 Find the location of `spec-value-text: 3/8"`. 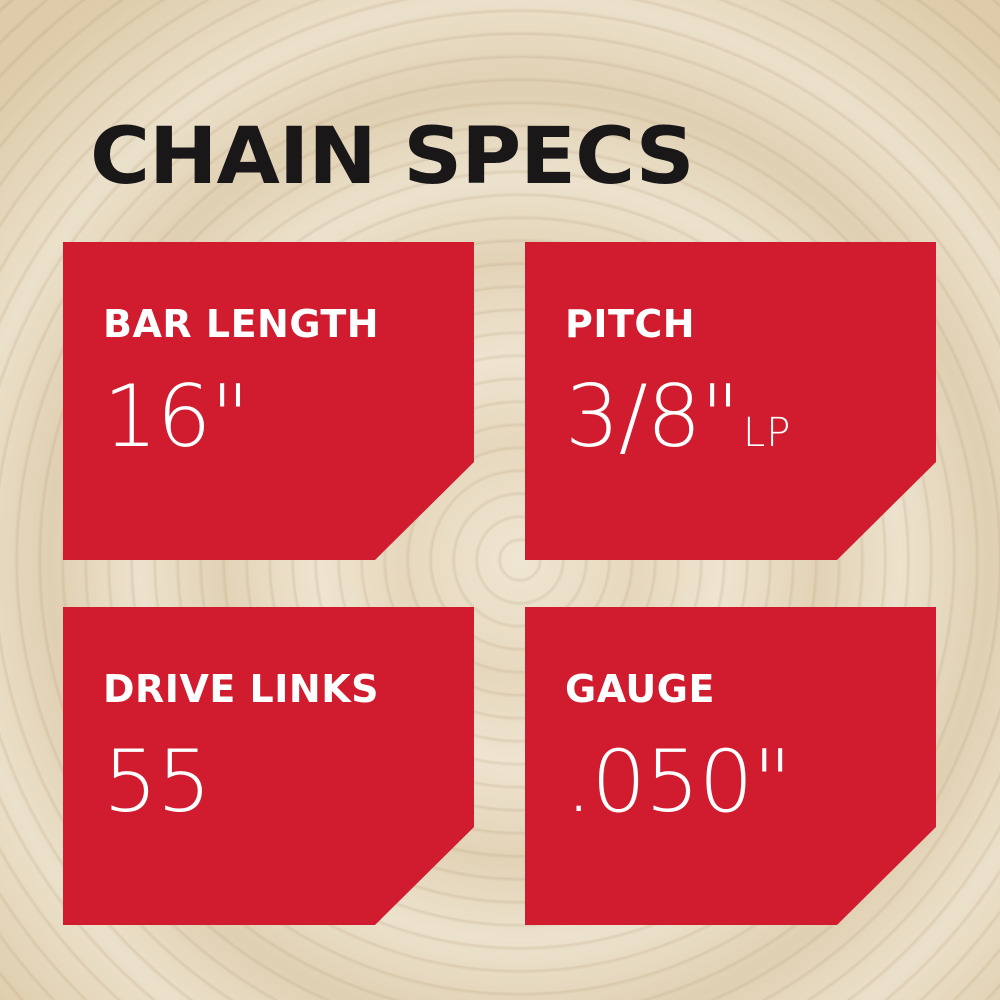

spec-value-text: 3/8" is located at coordinates (652, 417).